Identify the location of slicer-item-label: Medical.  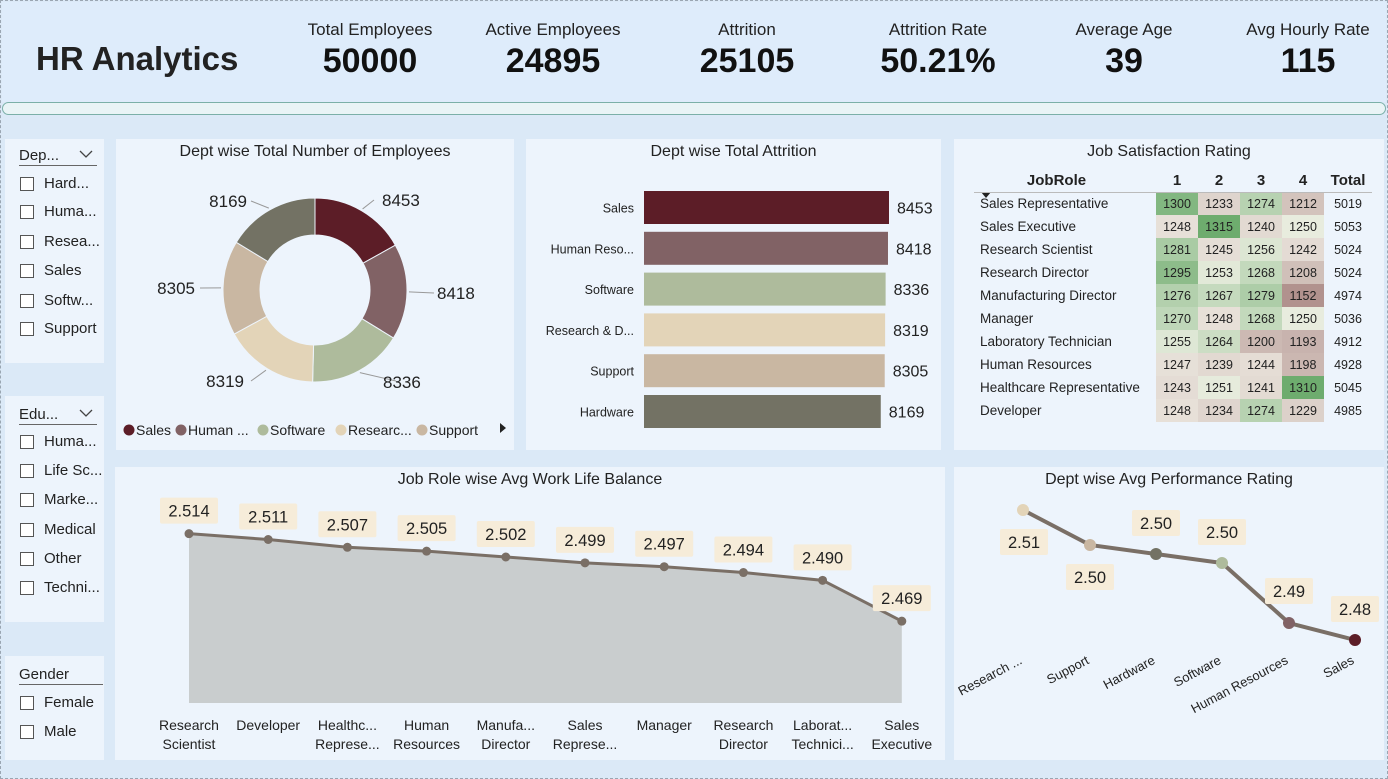
(70, 529).